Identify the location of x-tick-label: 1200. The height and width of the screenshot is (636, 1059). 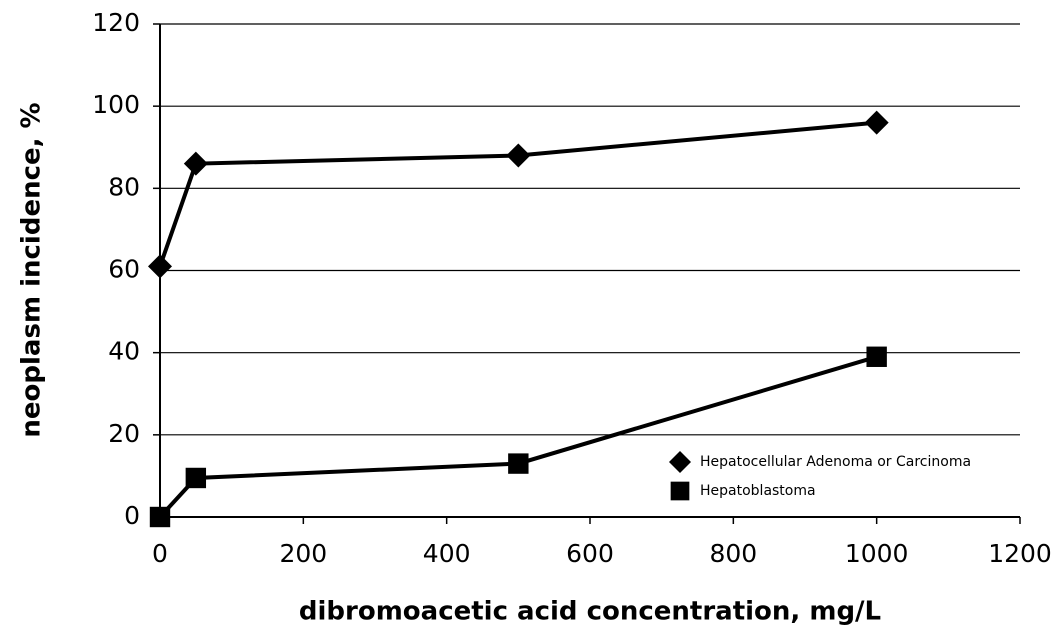
(1020, 553).